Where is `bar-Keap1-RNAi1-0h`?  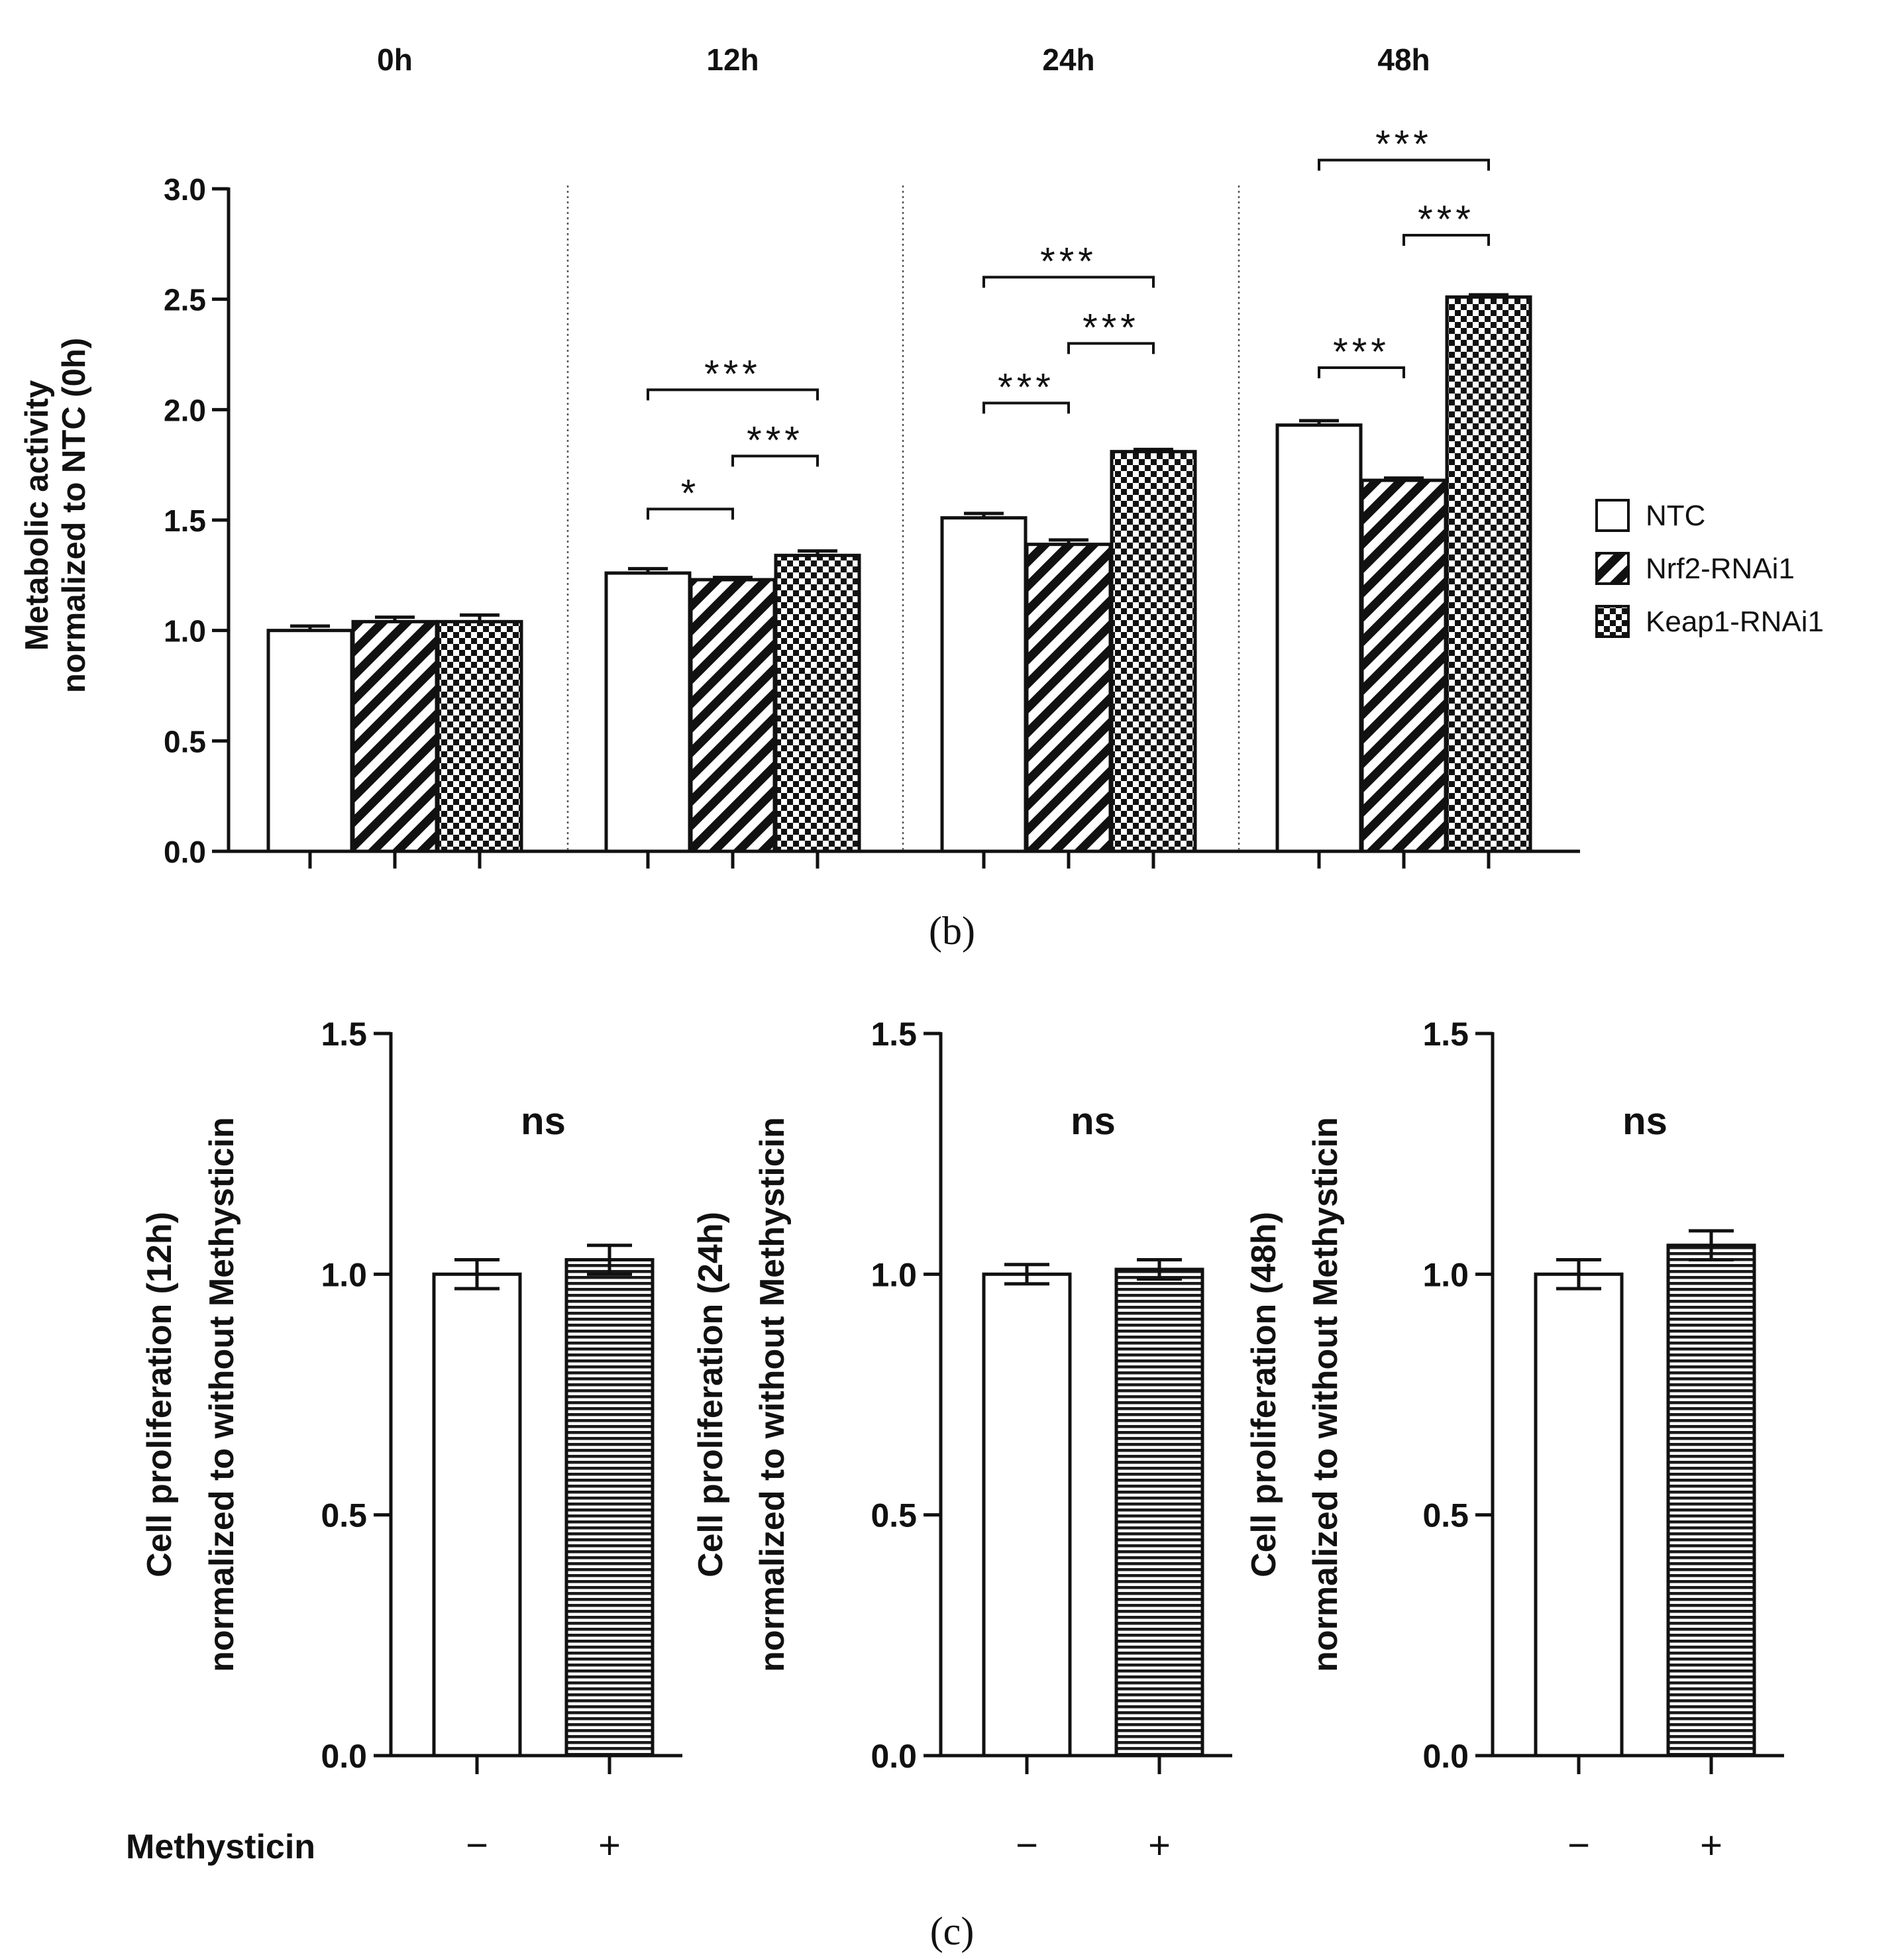 bar-Keap1-RNAi1-0h is located at coordinates (479, 736).